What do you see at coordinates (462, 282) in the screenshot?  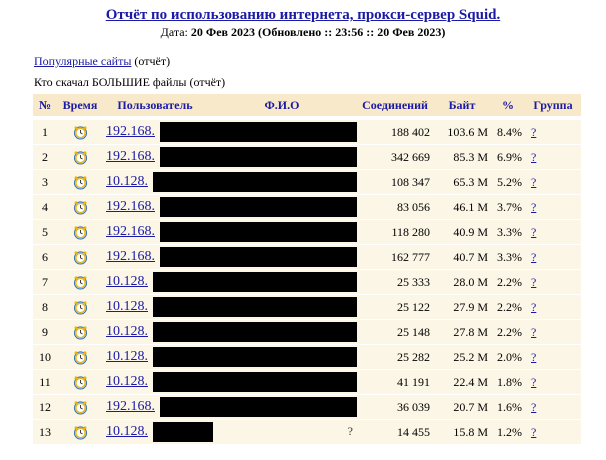 I see `bytes-value: 28.0 M` at bounding box center [462, 282].